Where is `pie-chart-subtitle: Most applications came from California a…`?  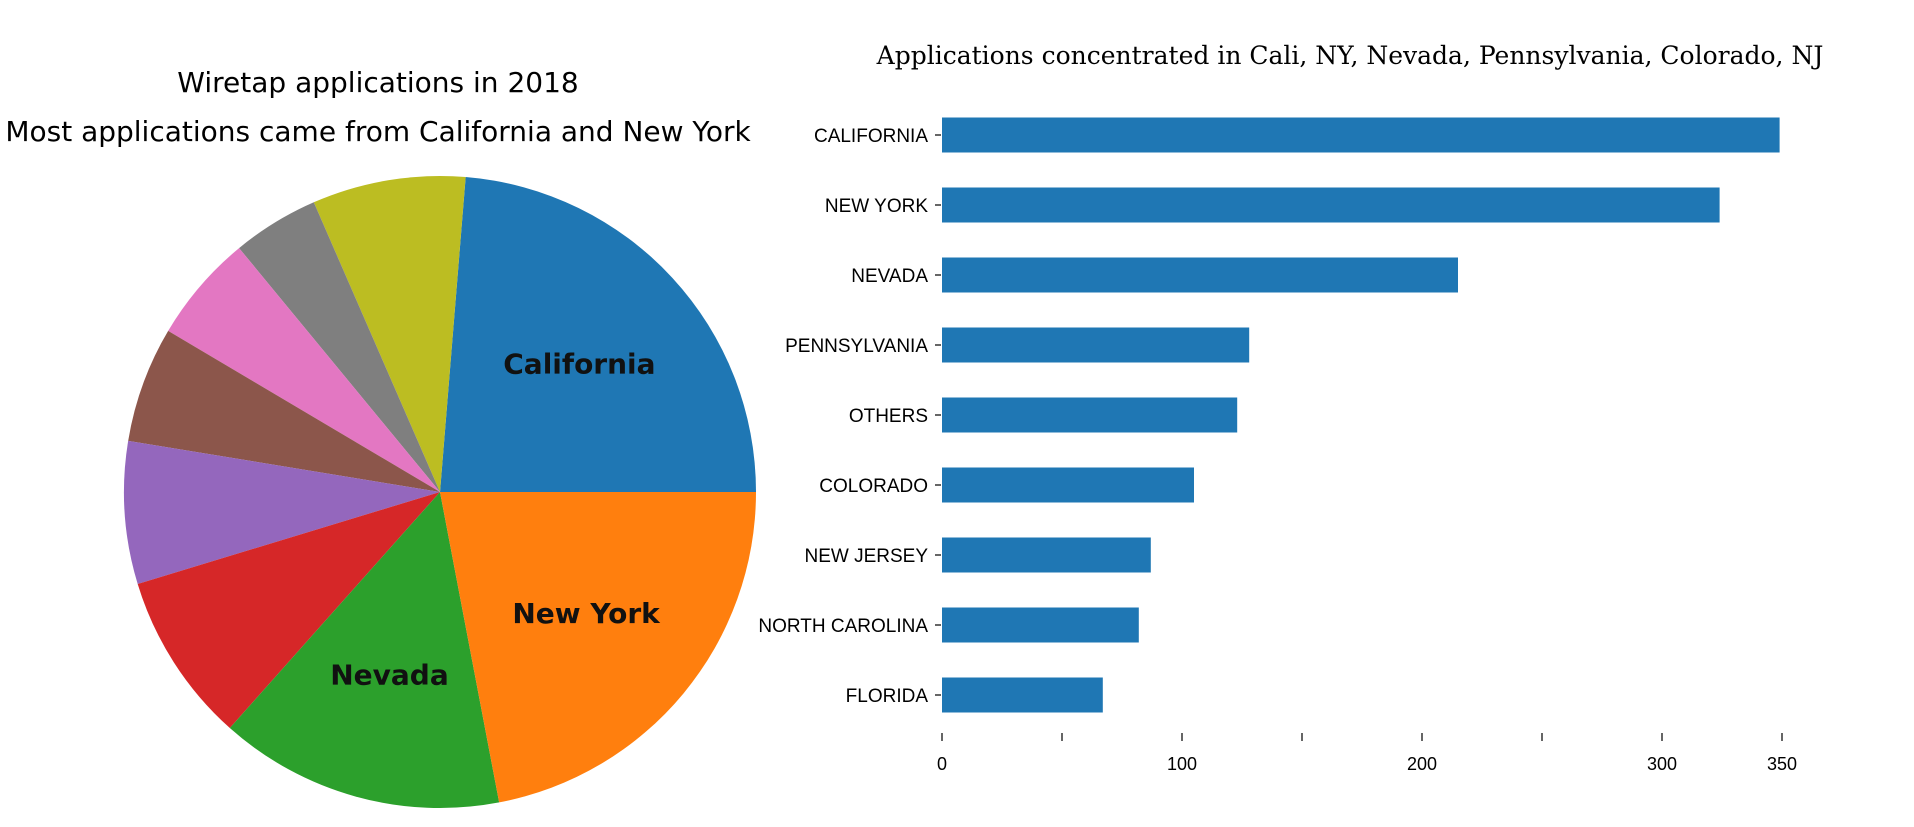 pie-chart-subtitle: Most applications came from California a… is located at coordinates (378, 131).